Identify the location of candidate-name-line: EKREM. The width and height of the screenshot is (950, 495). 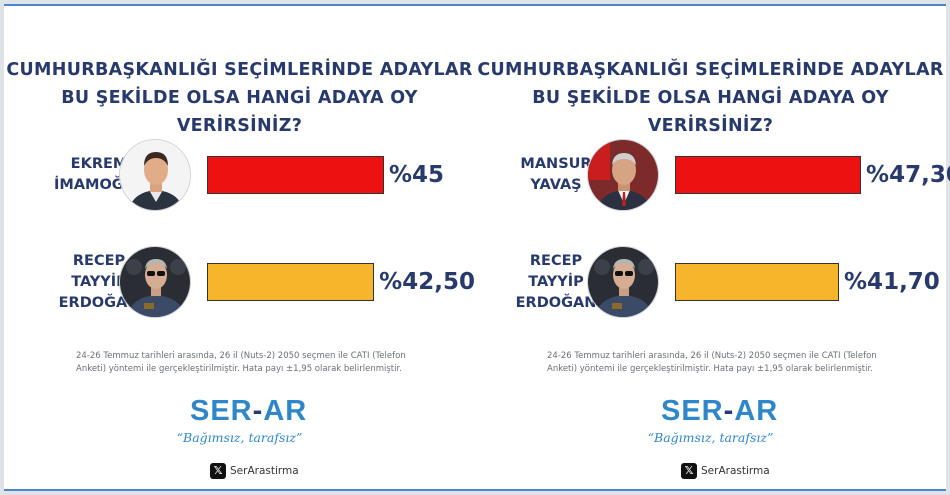
(99, 164).